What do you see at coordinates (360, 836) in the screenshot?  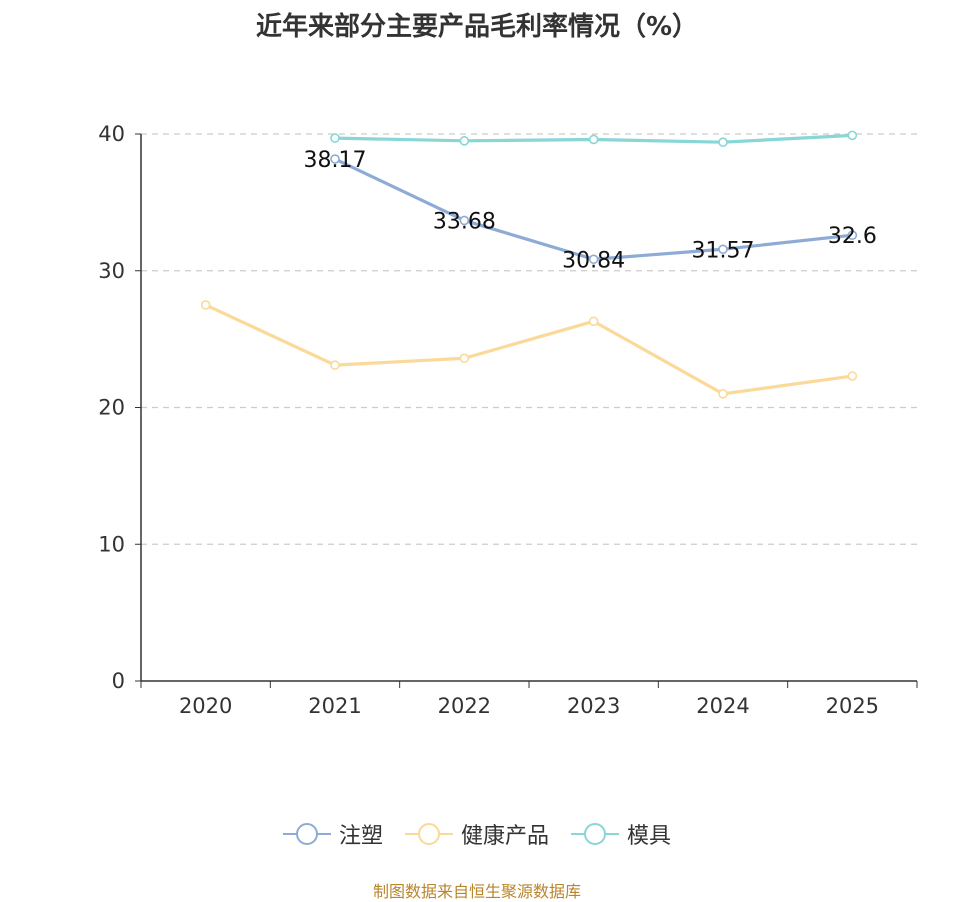 I see `legend-label-injection: 注塑` at bounding box center [360, 836].